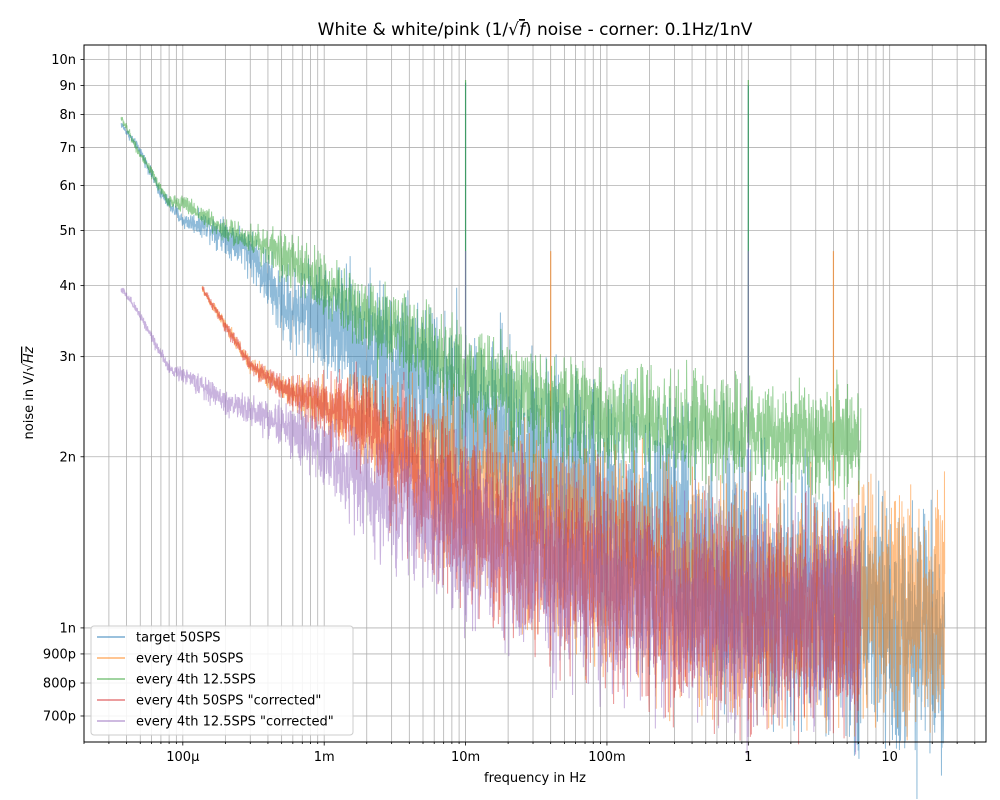 The width and height of the screenshot is (1000, 800). Describe the element at coordinates (67, 286) in the screenshot. I see `y-tick-label: 4n` at that location.